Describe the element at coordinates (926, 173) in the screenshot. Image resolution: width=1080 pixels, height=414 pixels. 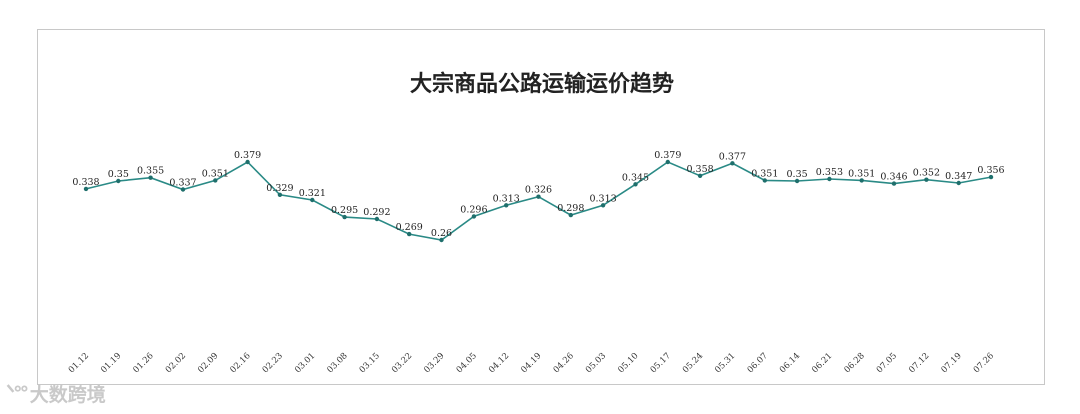
I see `data-label: 0.352` at that location.